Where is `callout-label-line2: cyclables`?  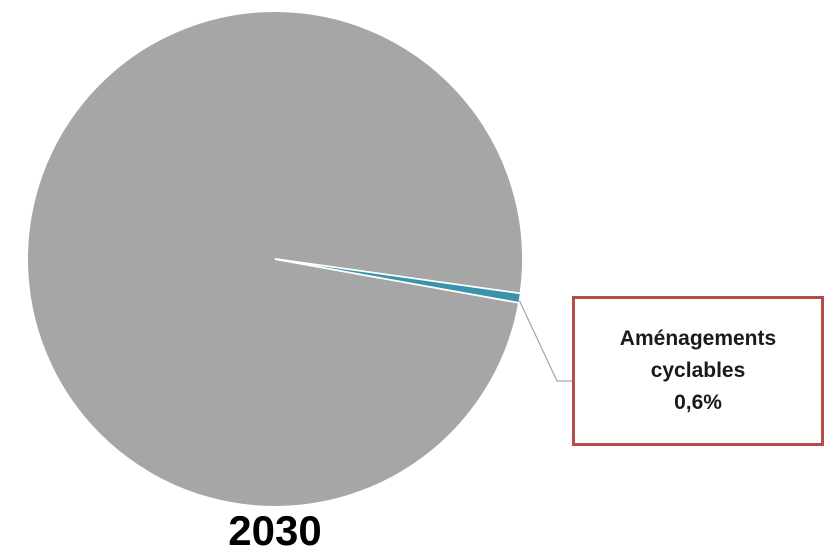
callout-label-line2: cyclables is located at coordinates (698, 370).